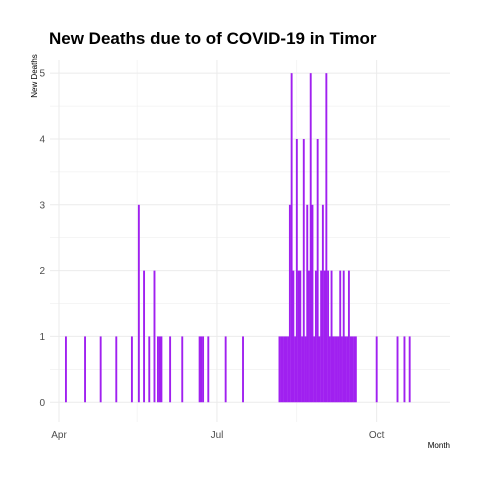 This screenshot has width=480, height=480. I want to click on y-tick-label: 5, so click(42, 74).